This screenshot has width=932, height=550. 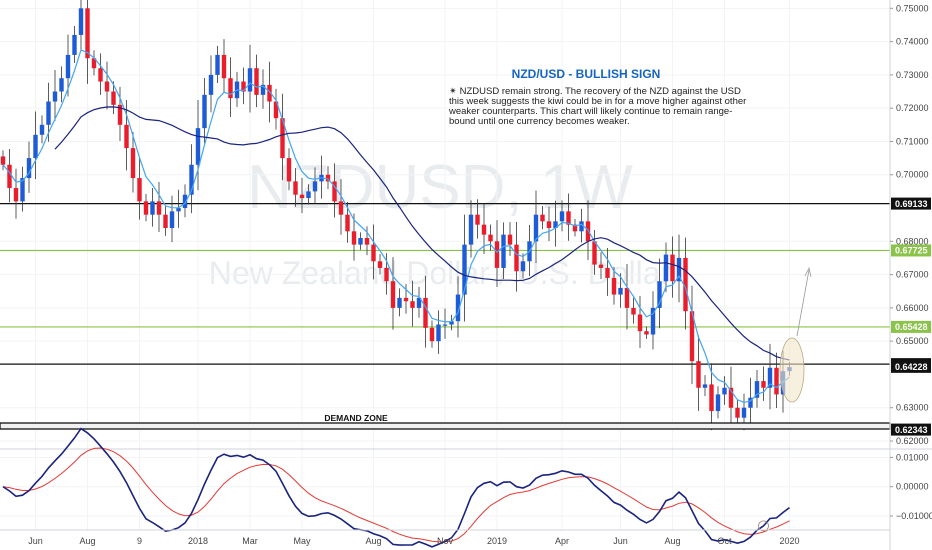 I want to click on price-axis-label: 0.75000, so click(x=912, y=8).